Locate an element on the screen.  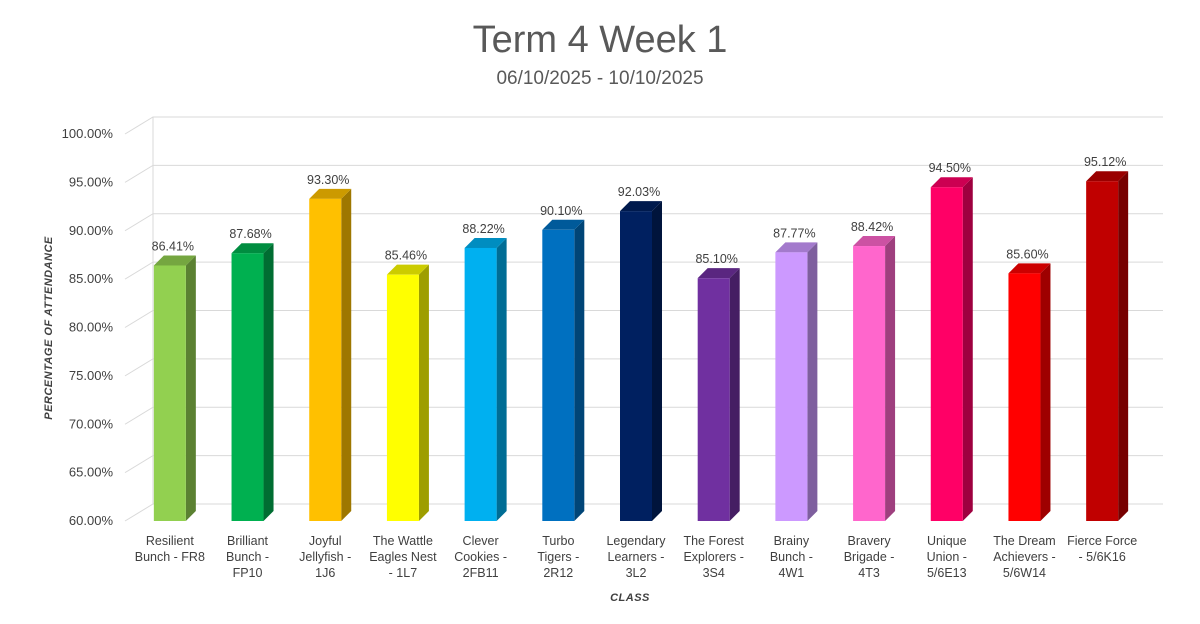
y-tick-label: 85.00% is located at coordinates (91, 278).